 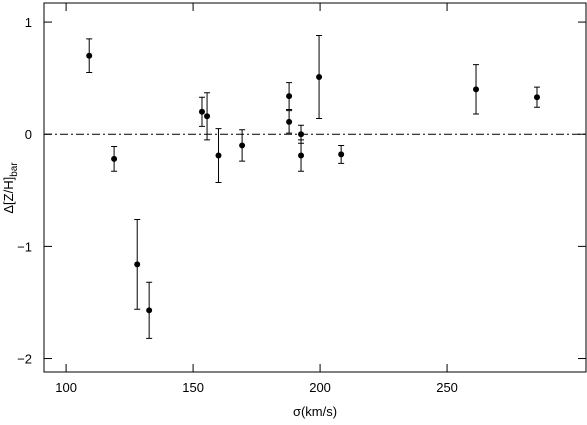 What do you see at coordinates (66, 387) in the screenshot?
I see `x-tick-label: 100` at bounding box center [66, 387].